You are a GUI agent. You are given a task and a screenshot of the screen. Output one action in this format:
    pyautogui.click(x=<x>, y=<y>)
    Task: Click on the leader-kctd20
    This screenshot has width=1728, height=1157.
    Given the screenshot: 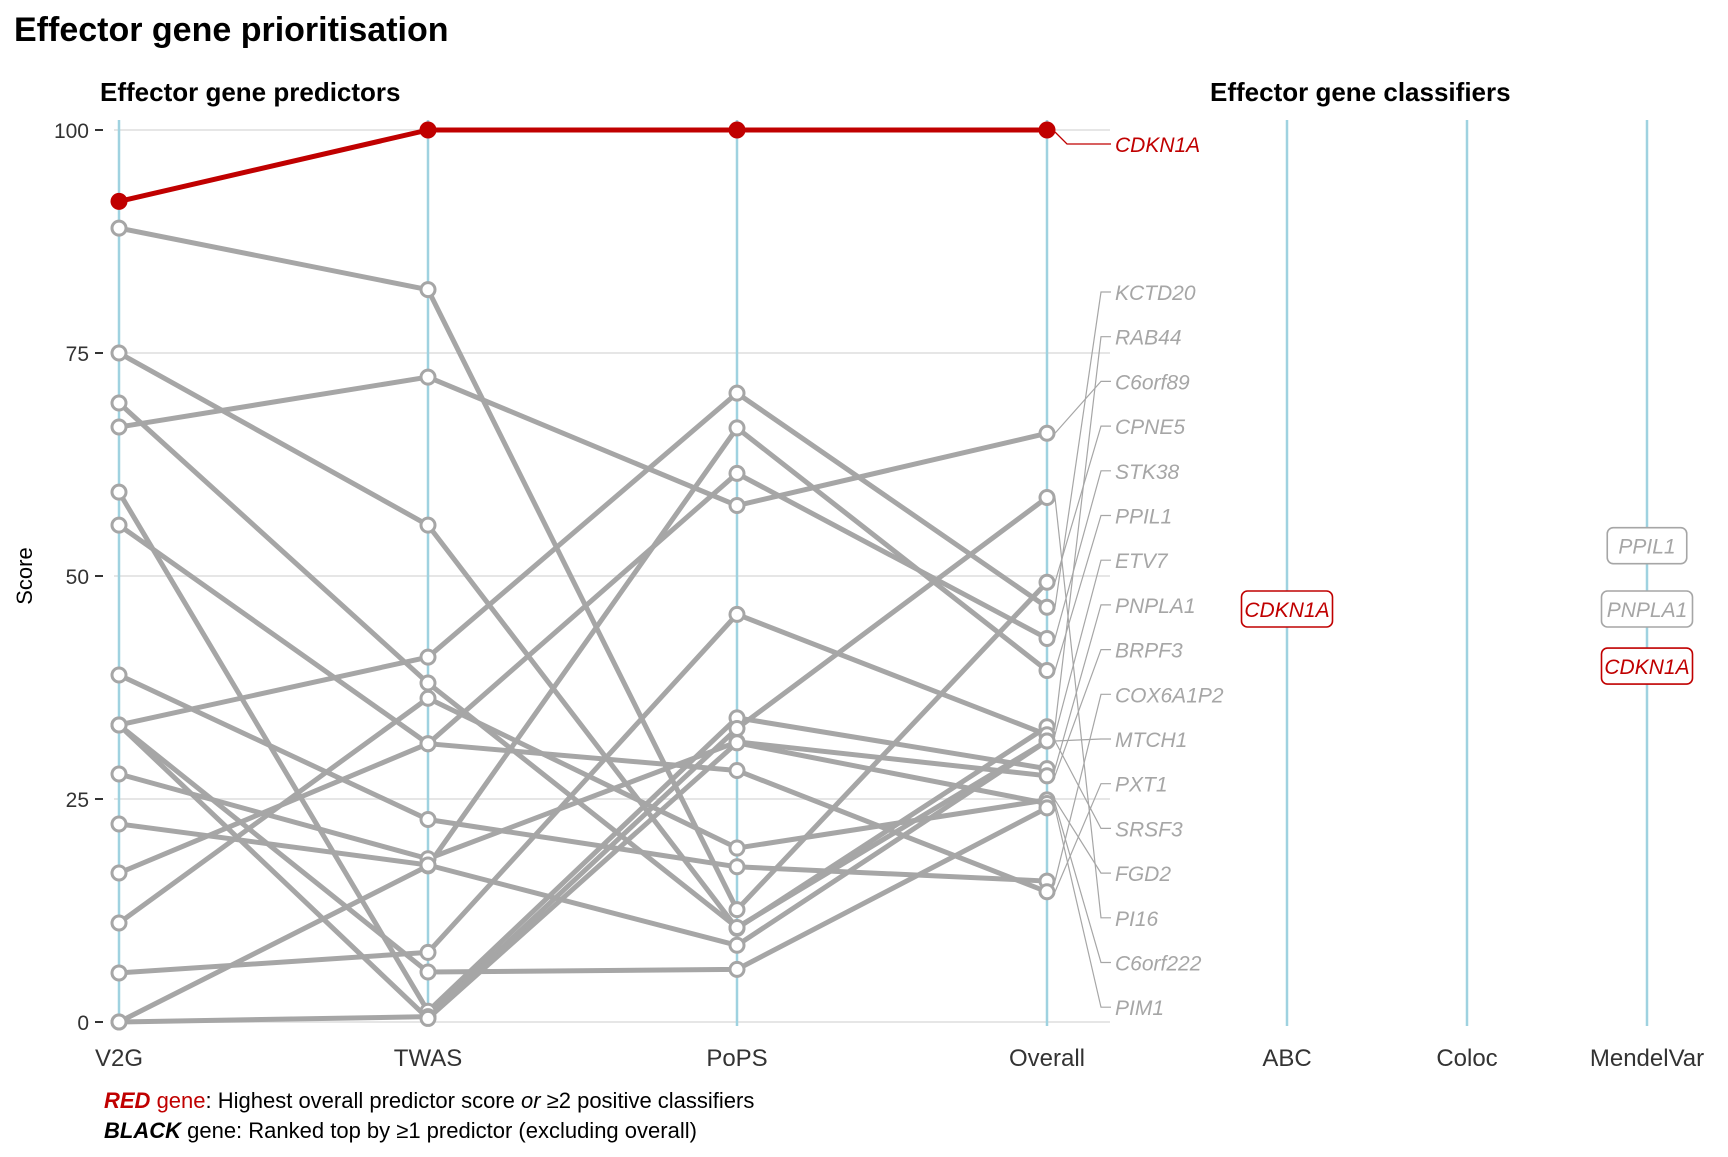 What is the action you would take?
    pyautogui.click(x=1082, y=449)
    